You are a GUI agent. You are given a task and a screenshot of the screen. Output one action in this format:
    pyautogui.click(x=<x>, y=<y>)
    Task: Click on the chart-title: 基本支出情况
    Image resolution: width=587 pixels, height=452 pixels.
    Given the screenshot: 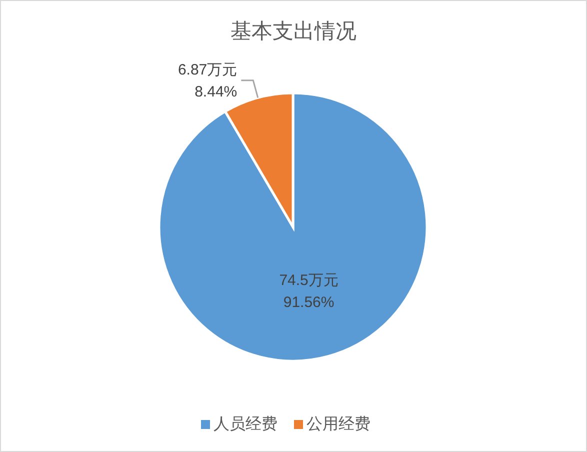 What is the action you would take?
    pyautogui.click(x=294, y=32)
    